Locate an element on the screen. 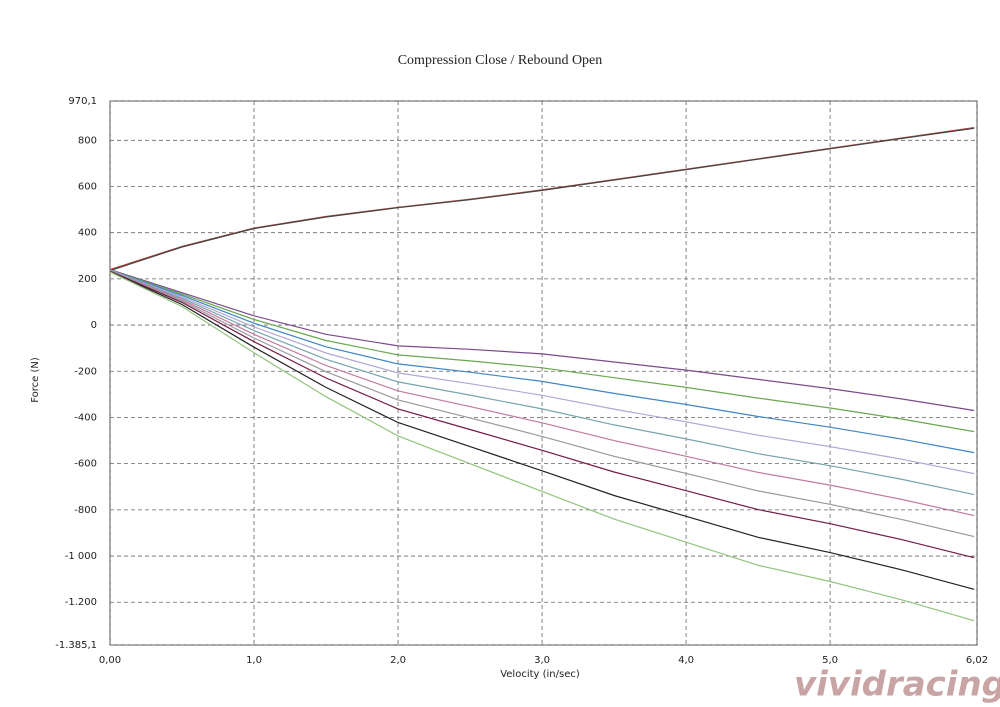  x-axis-label: Velocity (in/sec) is located at coordinates (540, 674).